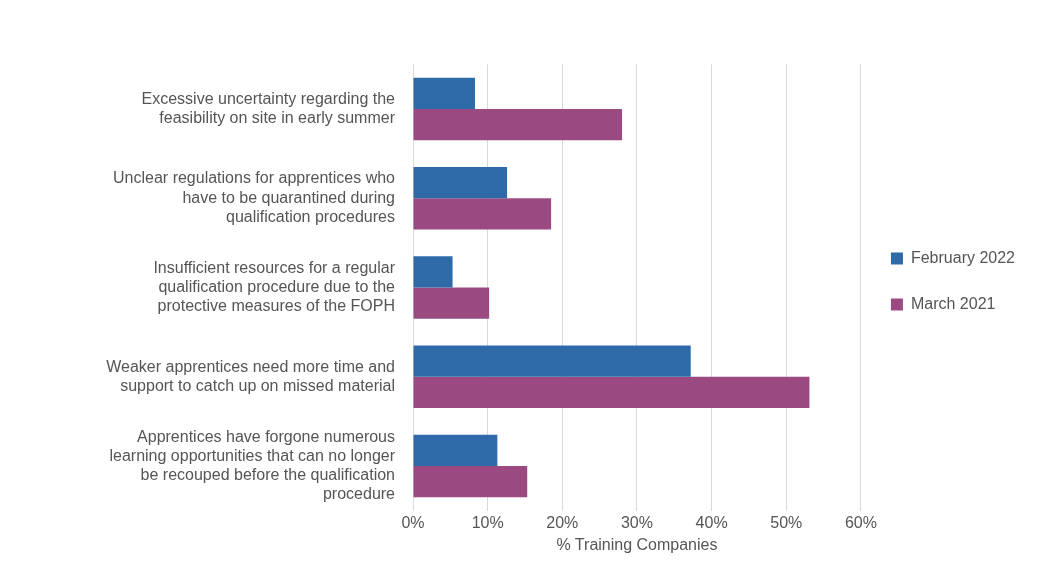  Describe the element at coordinates (562, 522) in the screenshot. I see `x-tick-label: 20%` at that location.